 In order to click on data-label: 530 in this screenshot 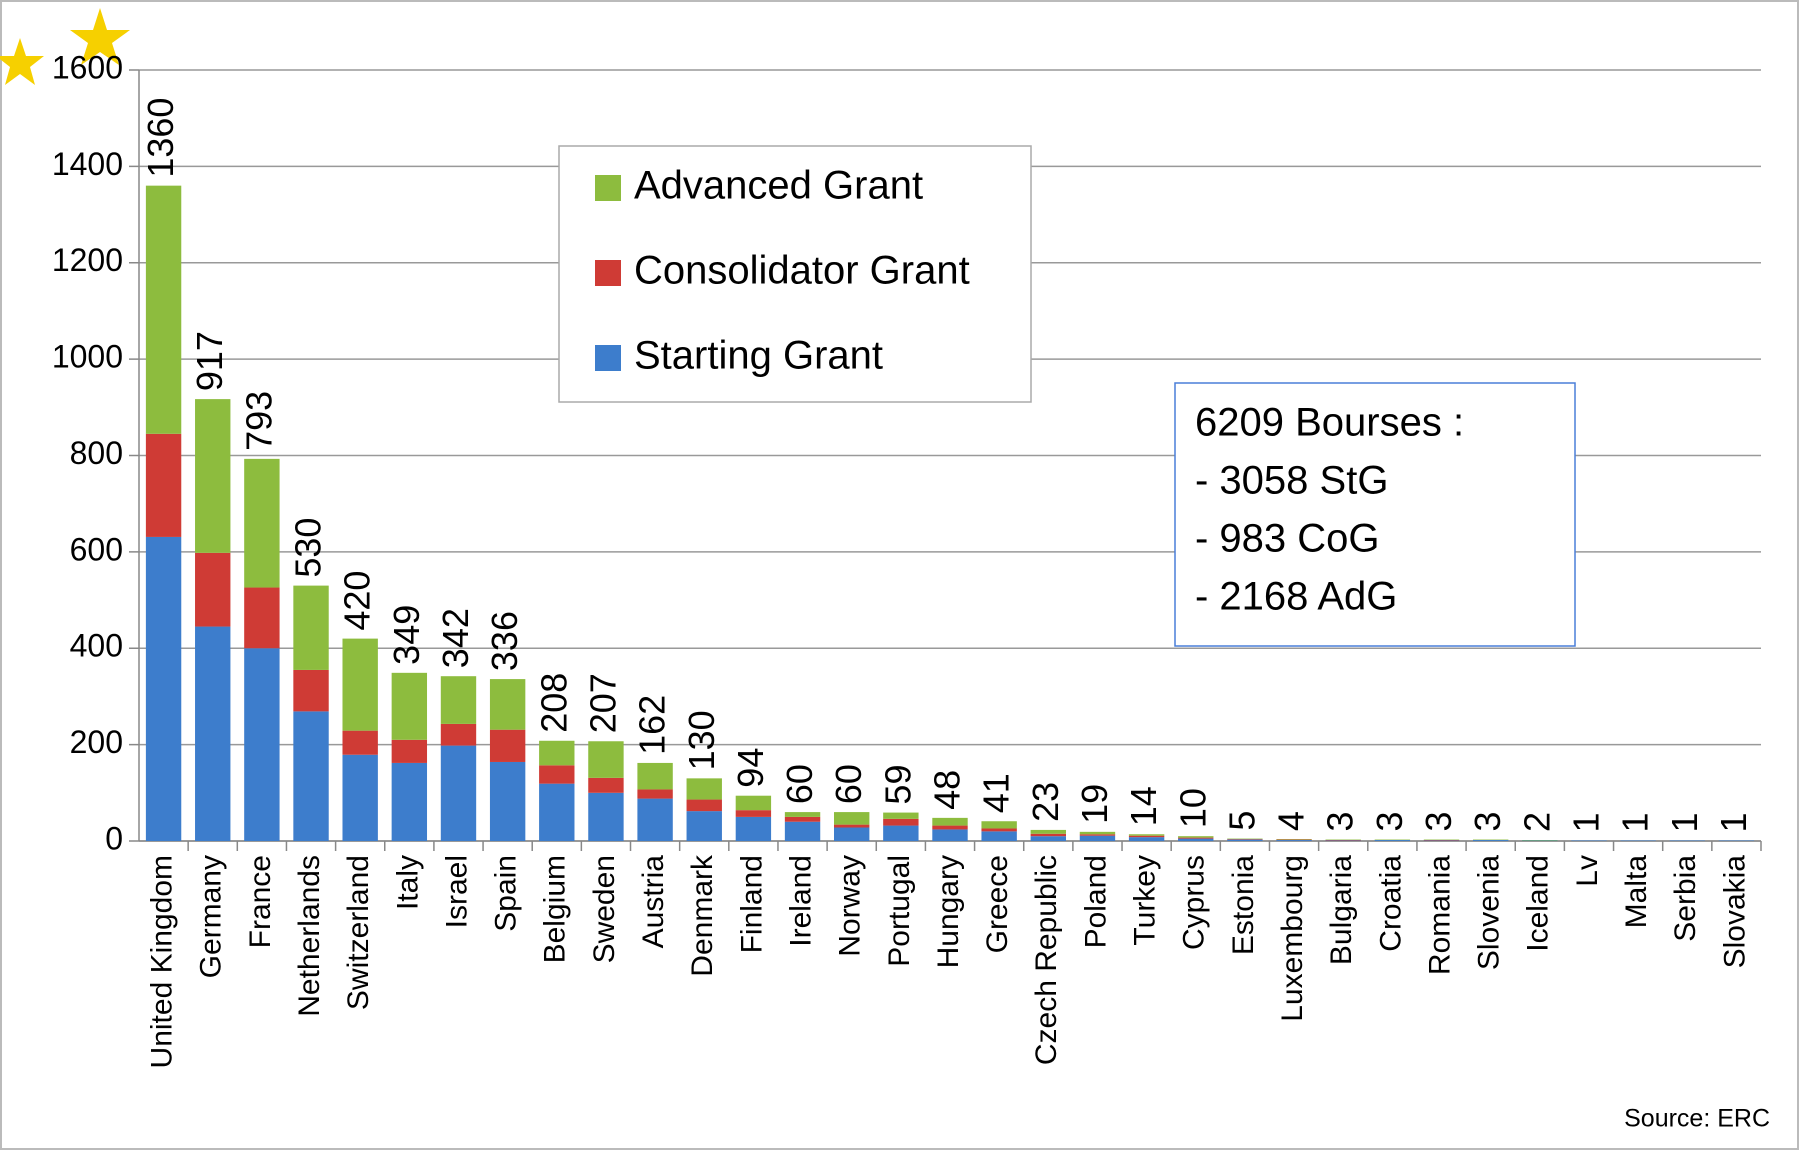, I will do `click(308, 548)`.